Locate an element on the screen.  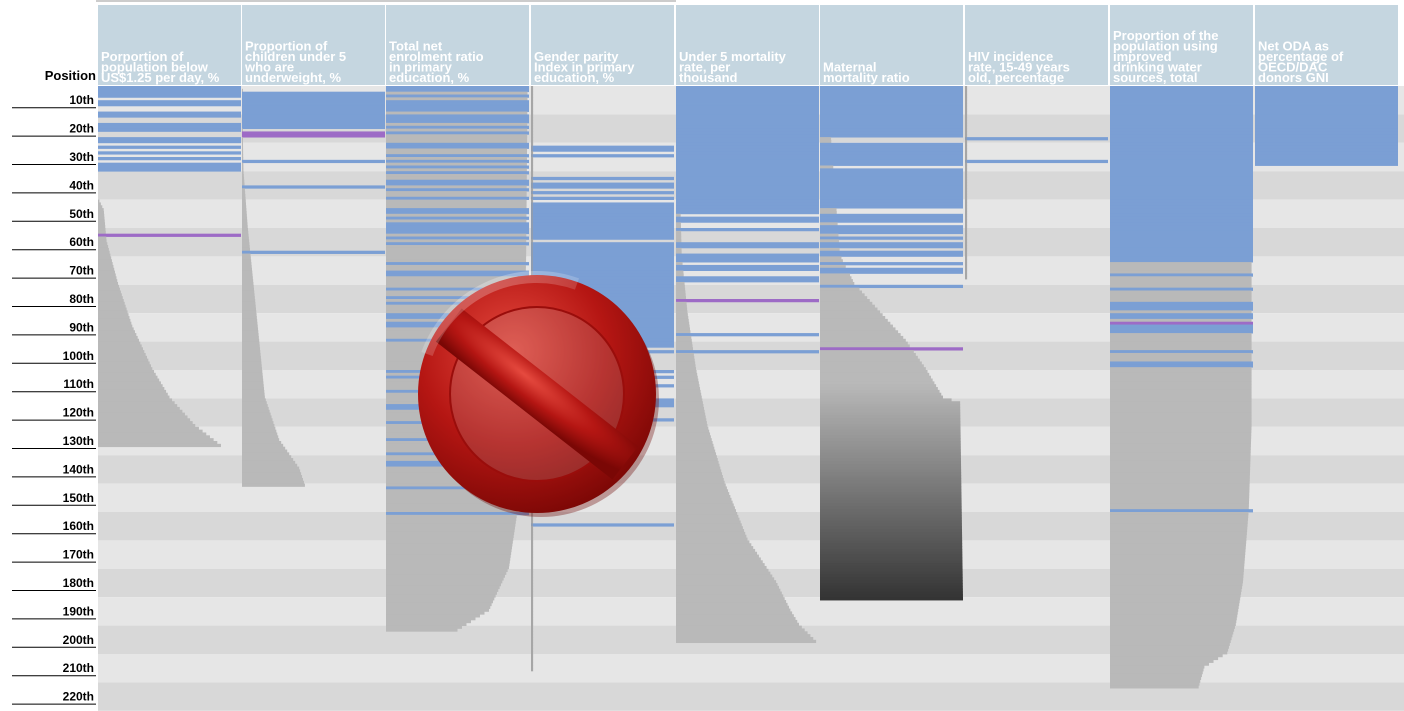
indicator-column is located at coordinates (747, 365).